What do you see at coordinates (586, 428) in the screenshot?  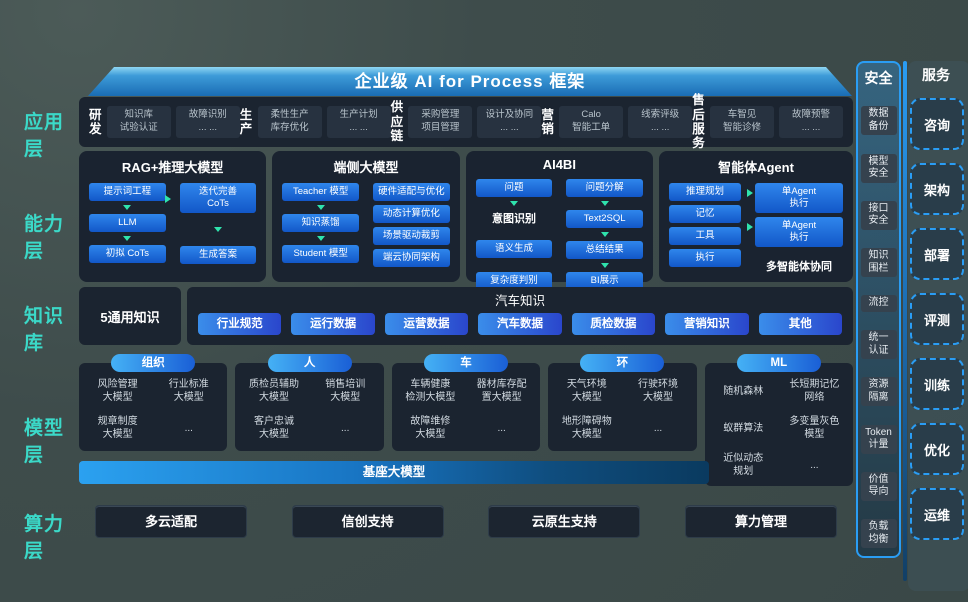 I see `model-item: 地形障碍物 大模型` at bounding box center [586, 428].